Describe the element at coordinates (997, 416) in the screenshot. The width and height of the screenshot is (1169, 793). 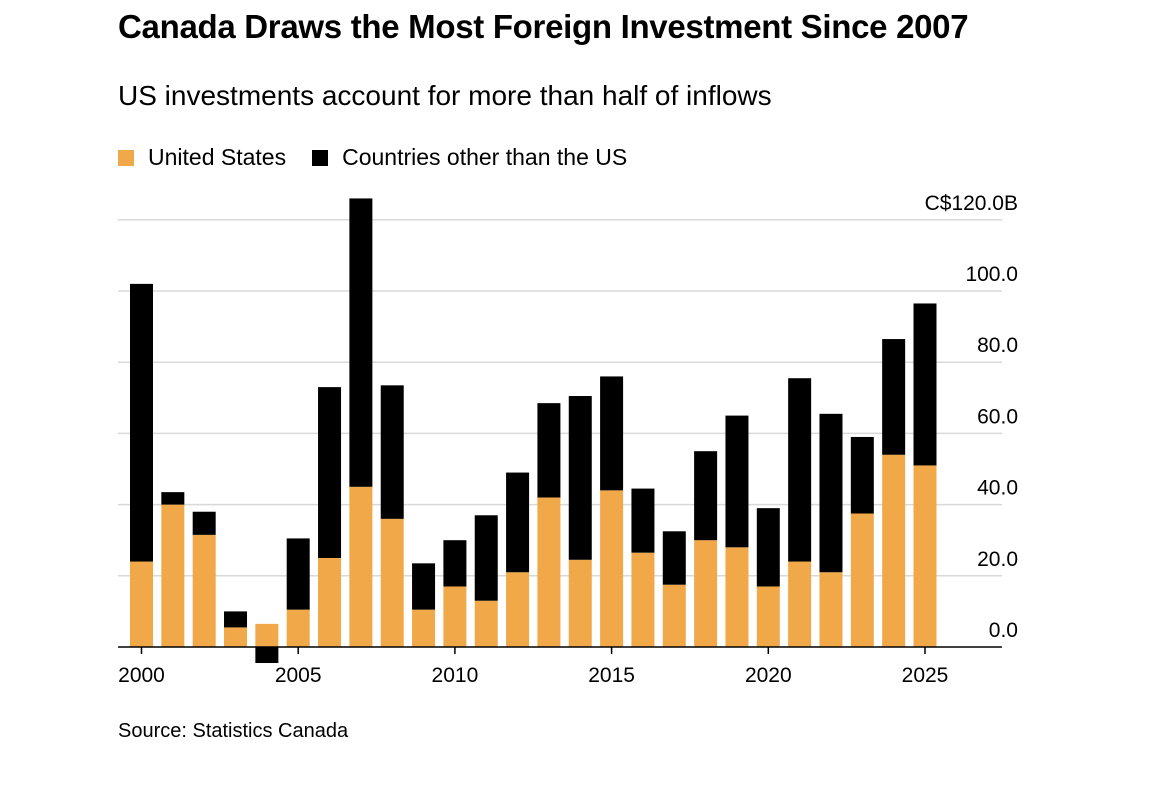
I see `y-tick-label: 60.0` at that location.